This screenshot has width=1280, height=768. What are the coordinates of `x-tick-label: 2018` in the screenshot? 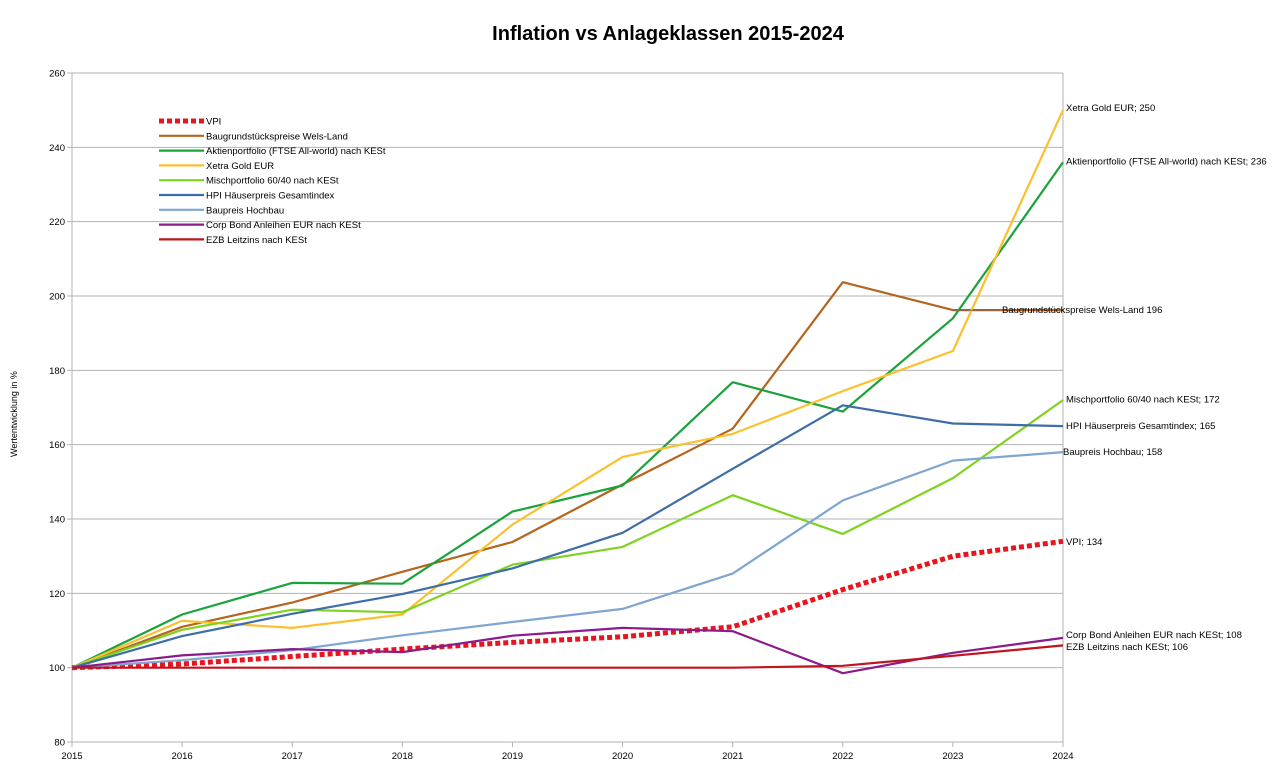 It's located at (402, 756).